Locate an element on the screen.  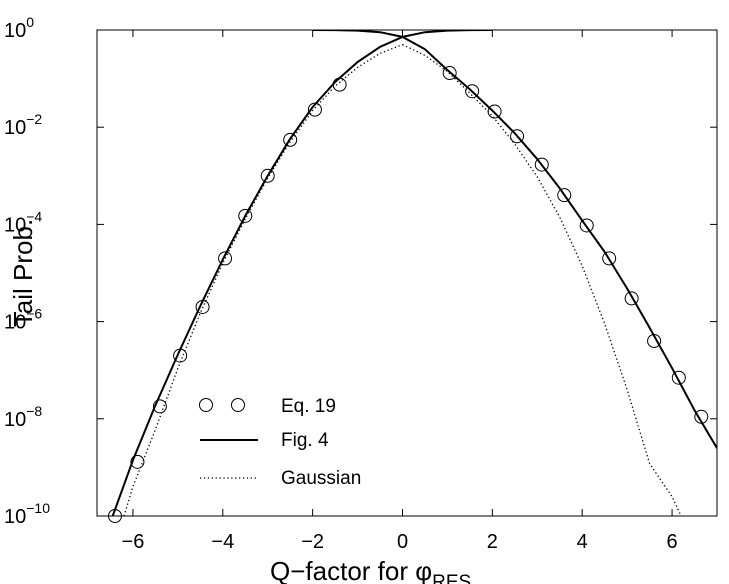
x-axis-title-text: Q−factor for is located at coordinates (342, 570).